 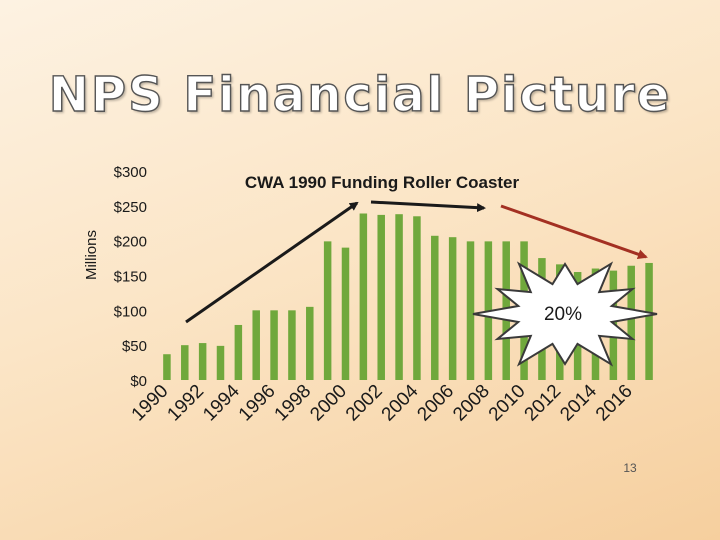 What do you see at coordinates (364, 403) in the screenshot?
I see `x-tick-label: 2002` at bounding box center [364, 403].